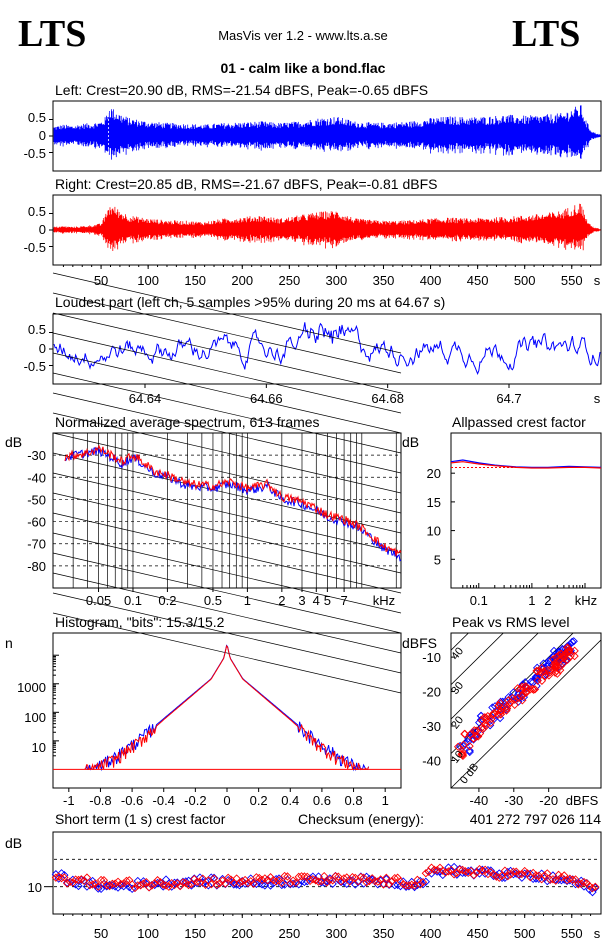 This screenshot has height=946, width=606. What do you see at coordinates (582, 800) in the screenshot?
I see `peak-rms-x-unit: dBFS` at bounding box center [582, 800].